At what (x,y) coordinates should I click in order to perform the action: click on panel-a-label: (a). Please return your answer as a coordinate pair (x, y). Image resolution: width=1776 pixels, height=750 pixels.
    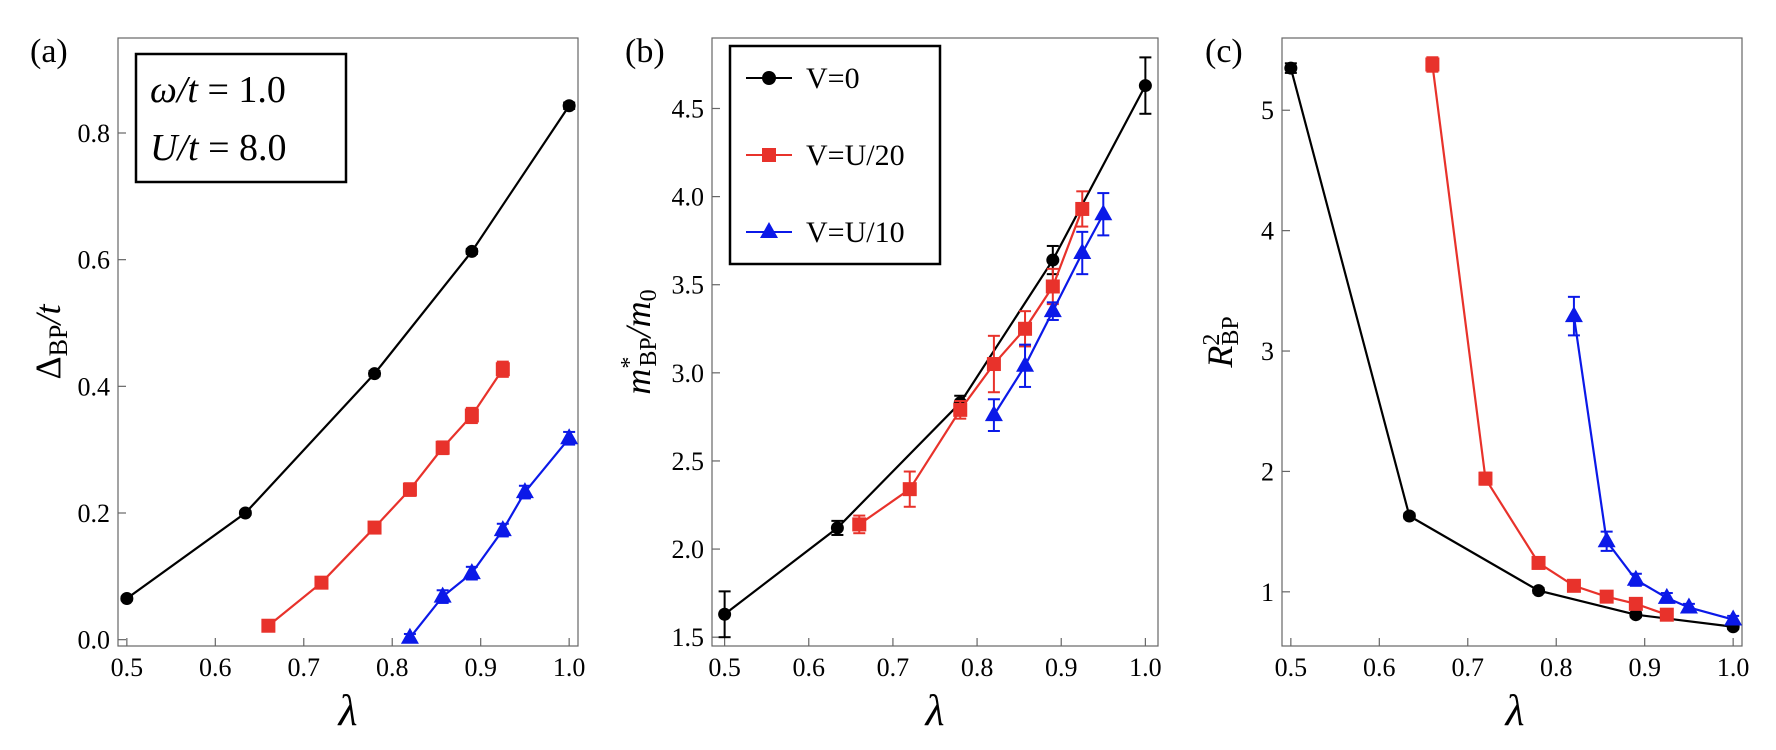
    Looking at the image, I should click on (49, 51).